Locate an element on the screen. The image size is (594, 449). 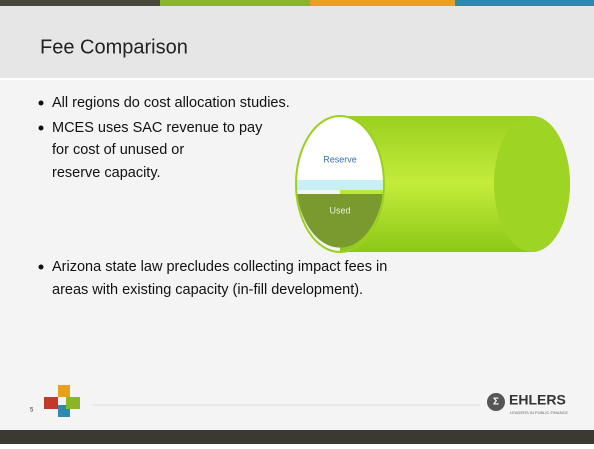
ehlers-name: EHLERS is located at coordinates (537, 400).